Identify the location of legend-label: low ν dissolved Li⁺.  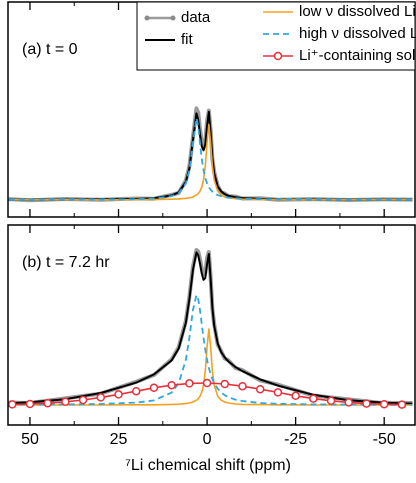
(357, 11).